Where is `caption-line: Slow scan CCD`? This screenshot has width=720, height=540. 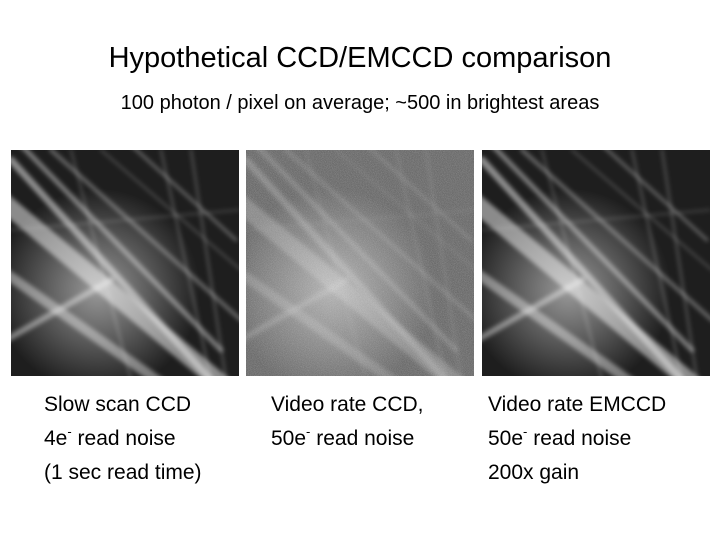
caption-line: Slow scan CCD is located at coordinates (118, 404).